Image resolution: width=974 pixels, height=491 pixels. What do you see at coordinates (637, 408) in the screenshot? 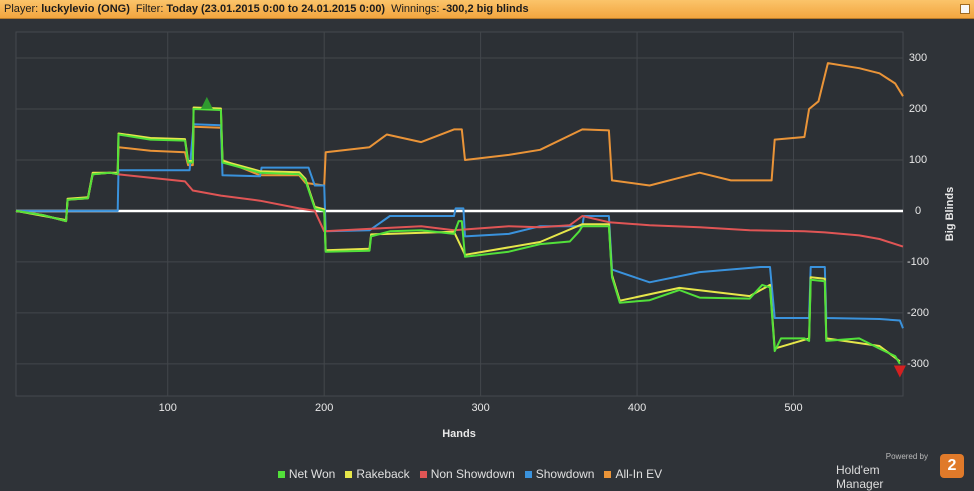
I see `x-tick-label: 400` at bounding box center [637, 408].